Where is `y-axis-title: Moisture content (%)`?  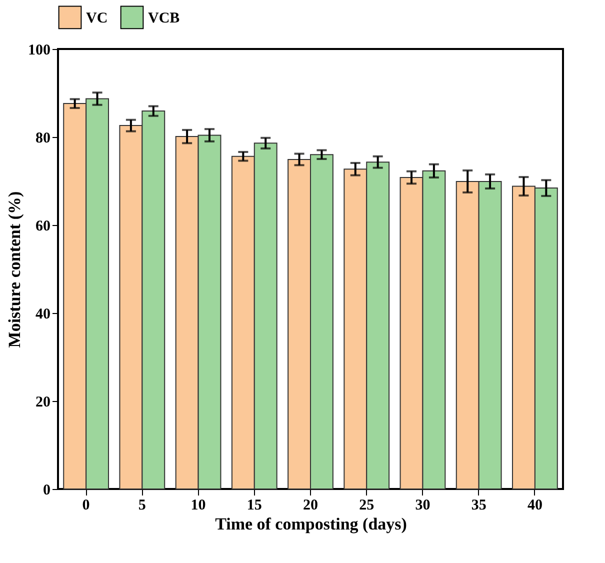 y-axis-title: Moisture content (%) is located at coordinates (14, 269).